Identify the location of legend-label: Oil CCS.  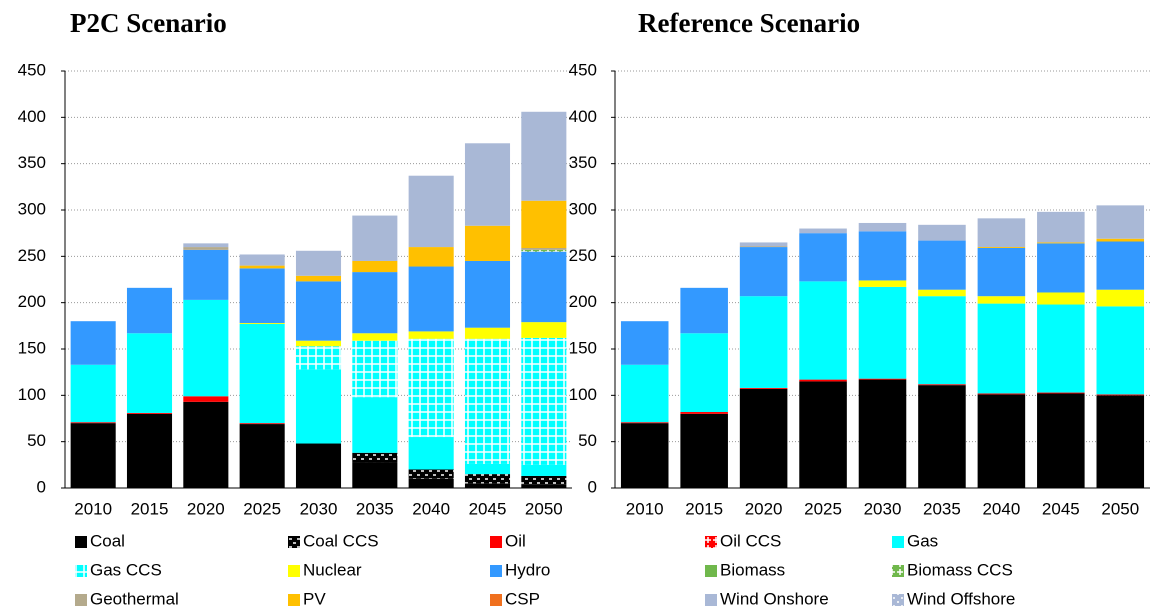
(750, 540).